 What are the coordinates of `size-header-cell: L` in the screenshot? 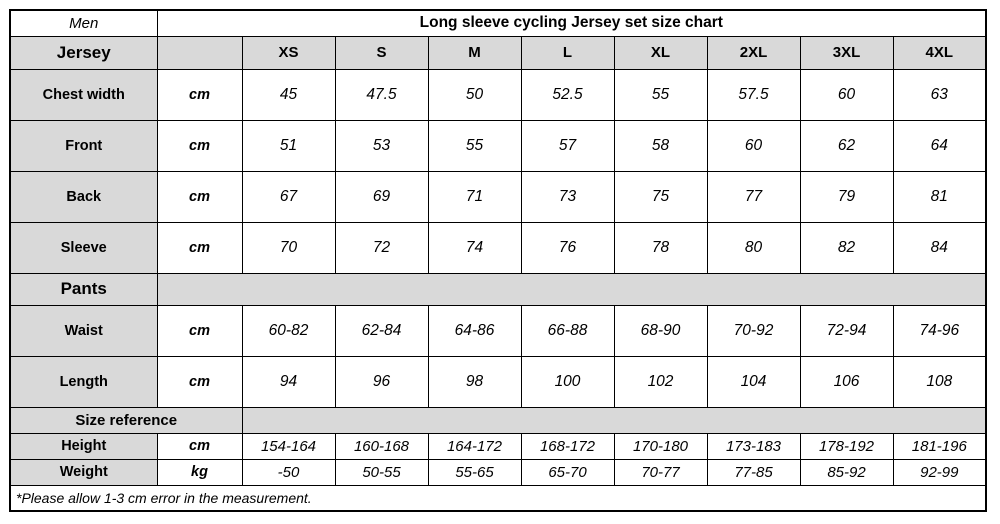 It's located at (567, 52).